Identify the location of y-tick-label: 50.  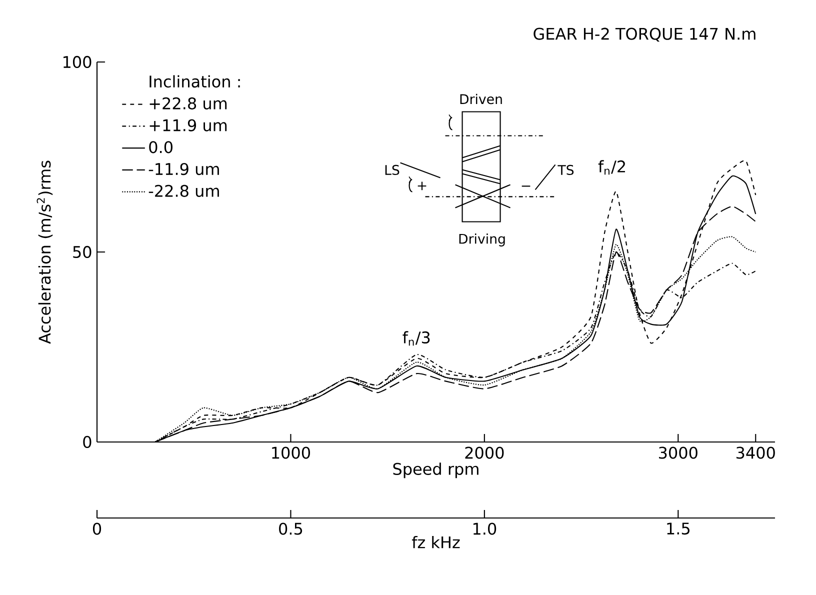
(82, 252).